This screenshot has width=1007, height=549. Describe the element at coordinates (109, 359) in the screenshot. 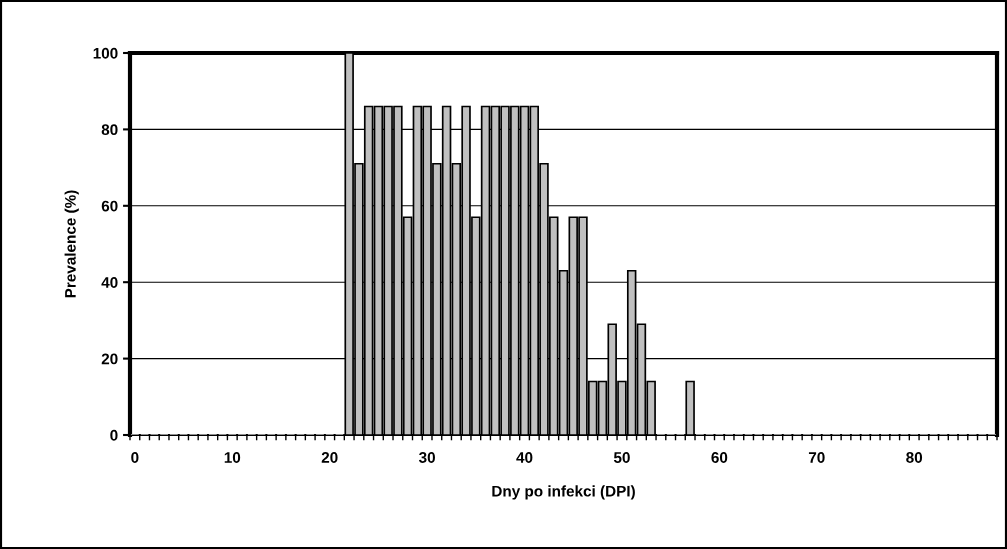

I see `y-tick-label: 20` at that location.